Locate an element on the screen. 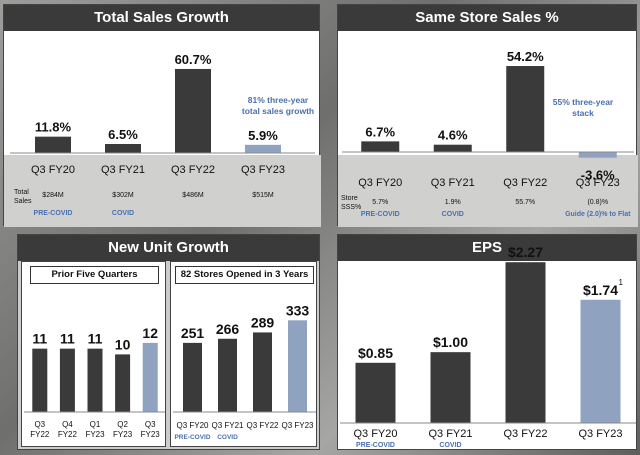 This screenshot has width=640, height=455. row-value: 55.7% is located at coordinates (525, 202).